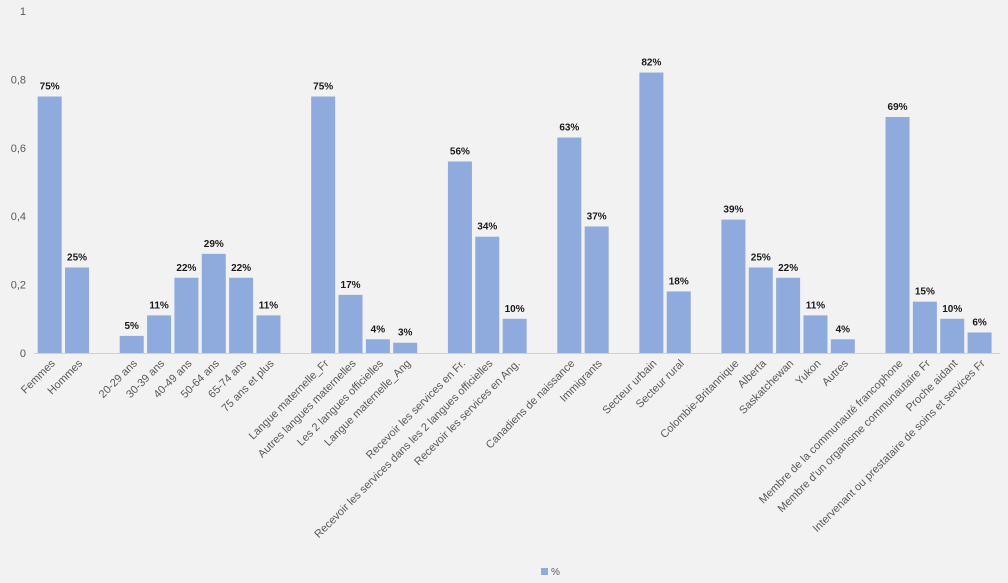 The width and height of the screenshot is (1008, 583). What do you see at coordinates (18, 80) in the screenshot?
I see `y-tick-label: 0,8` at bounding box center [18, 80].